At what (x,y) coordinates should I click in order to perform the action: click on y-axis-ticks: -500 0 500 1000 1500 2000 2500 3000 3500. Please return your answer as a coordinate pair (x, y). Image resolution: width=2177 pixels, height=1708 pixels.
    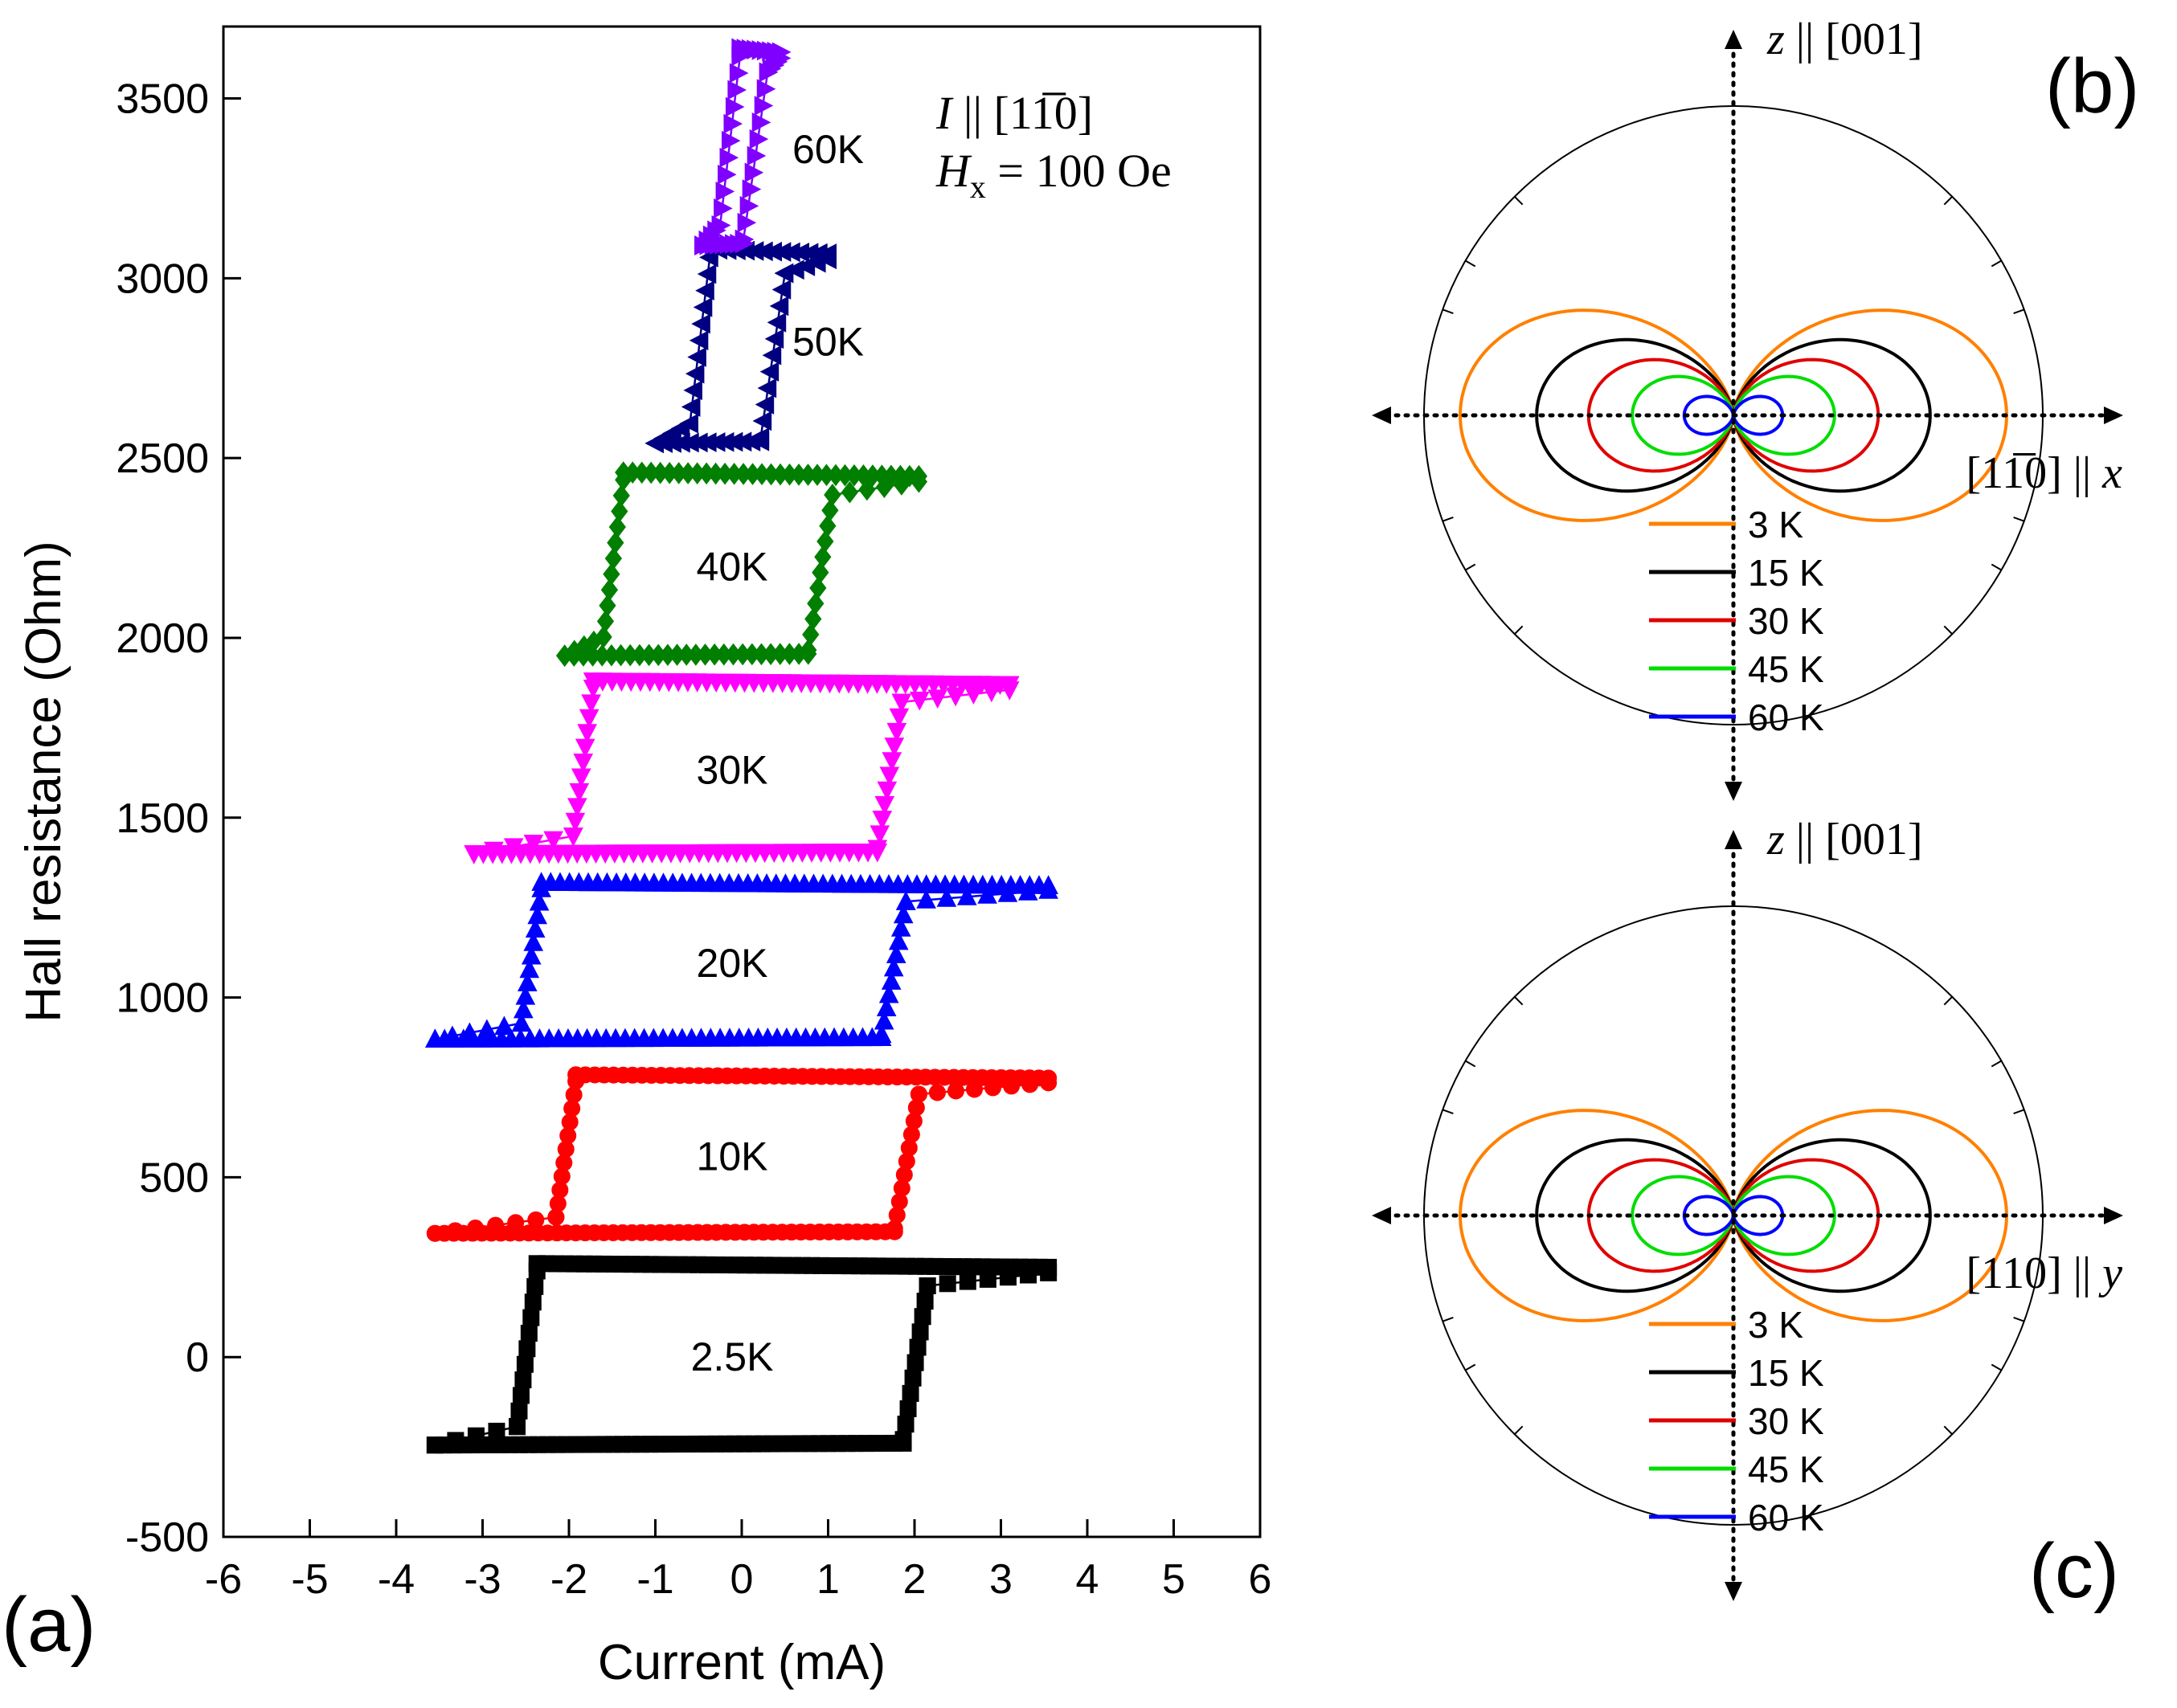
    Looking at the image, I should click on (178, 818).